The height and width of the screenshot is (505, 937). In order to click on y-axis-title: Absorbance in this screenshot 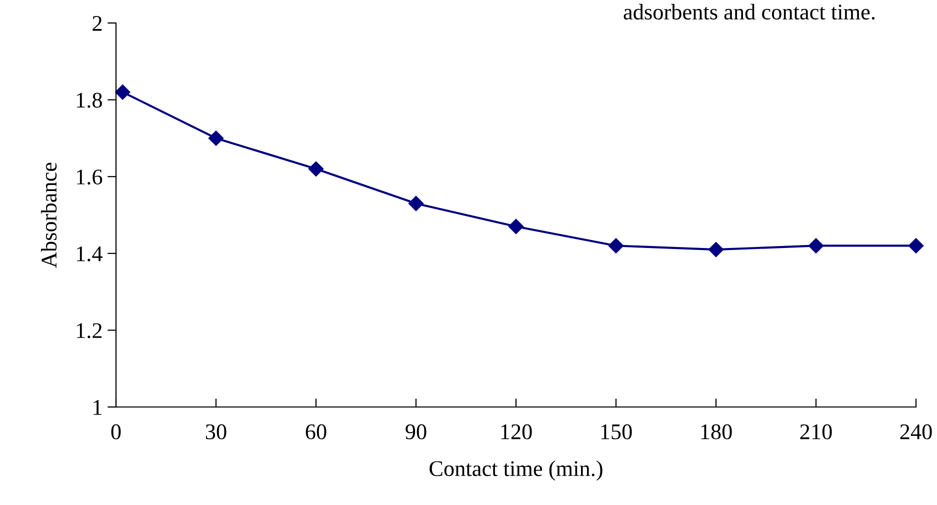, I will do `click(48, 215)`.